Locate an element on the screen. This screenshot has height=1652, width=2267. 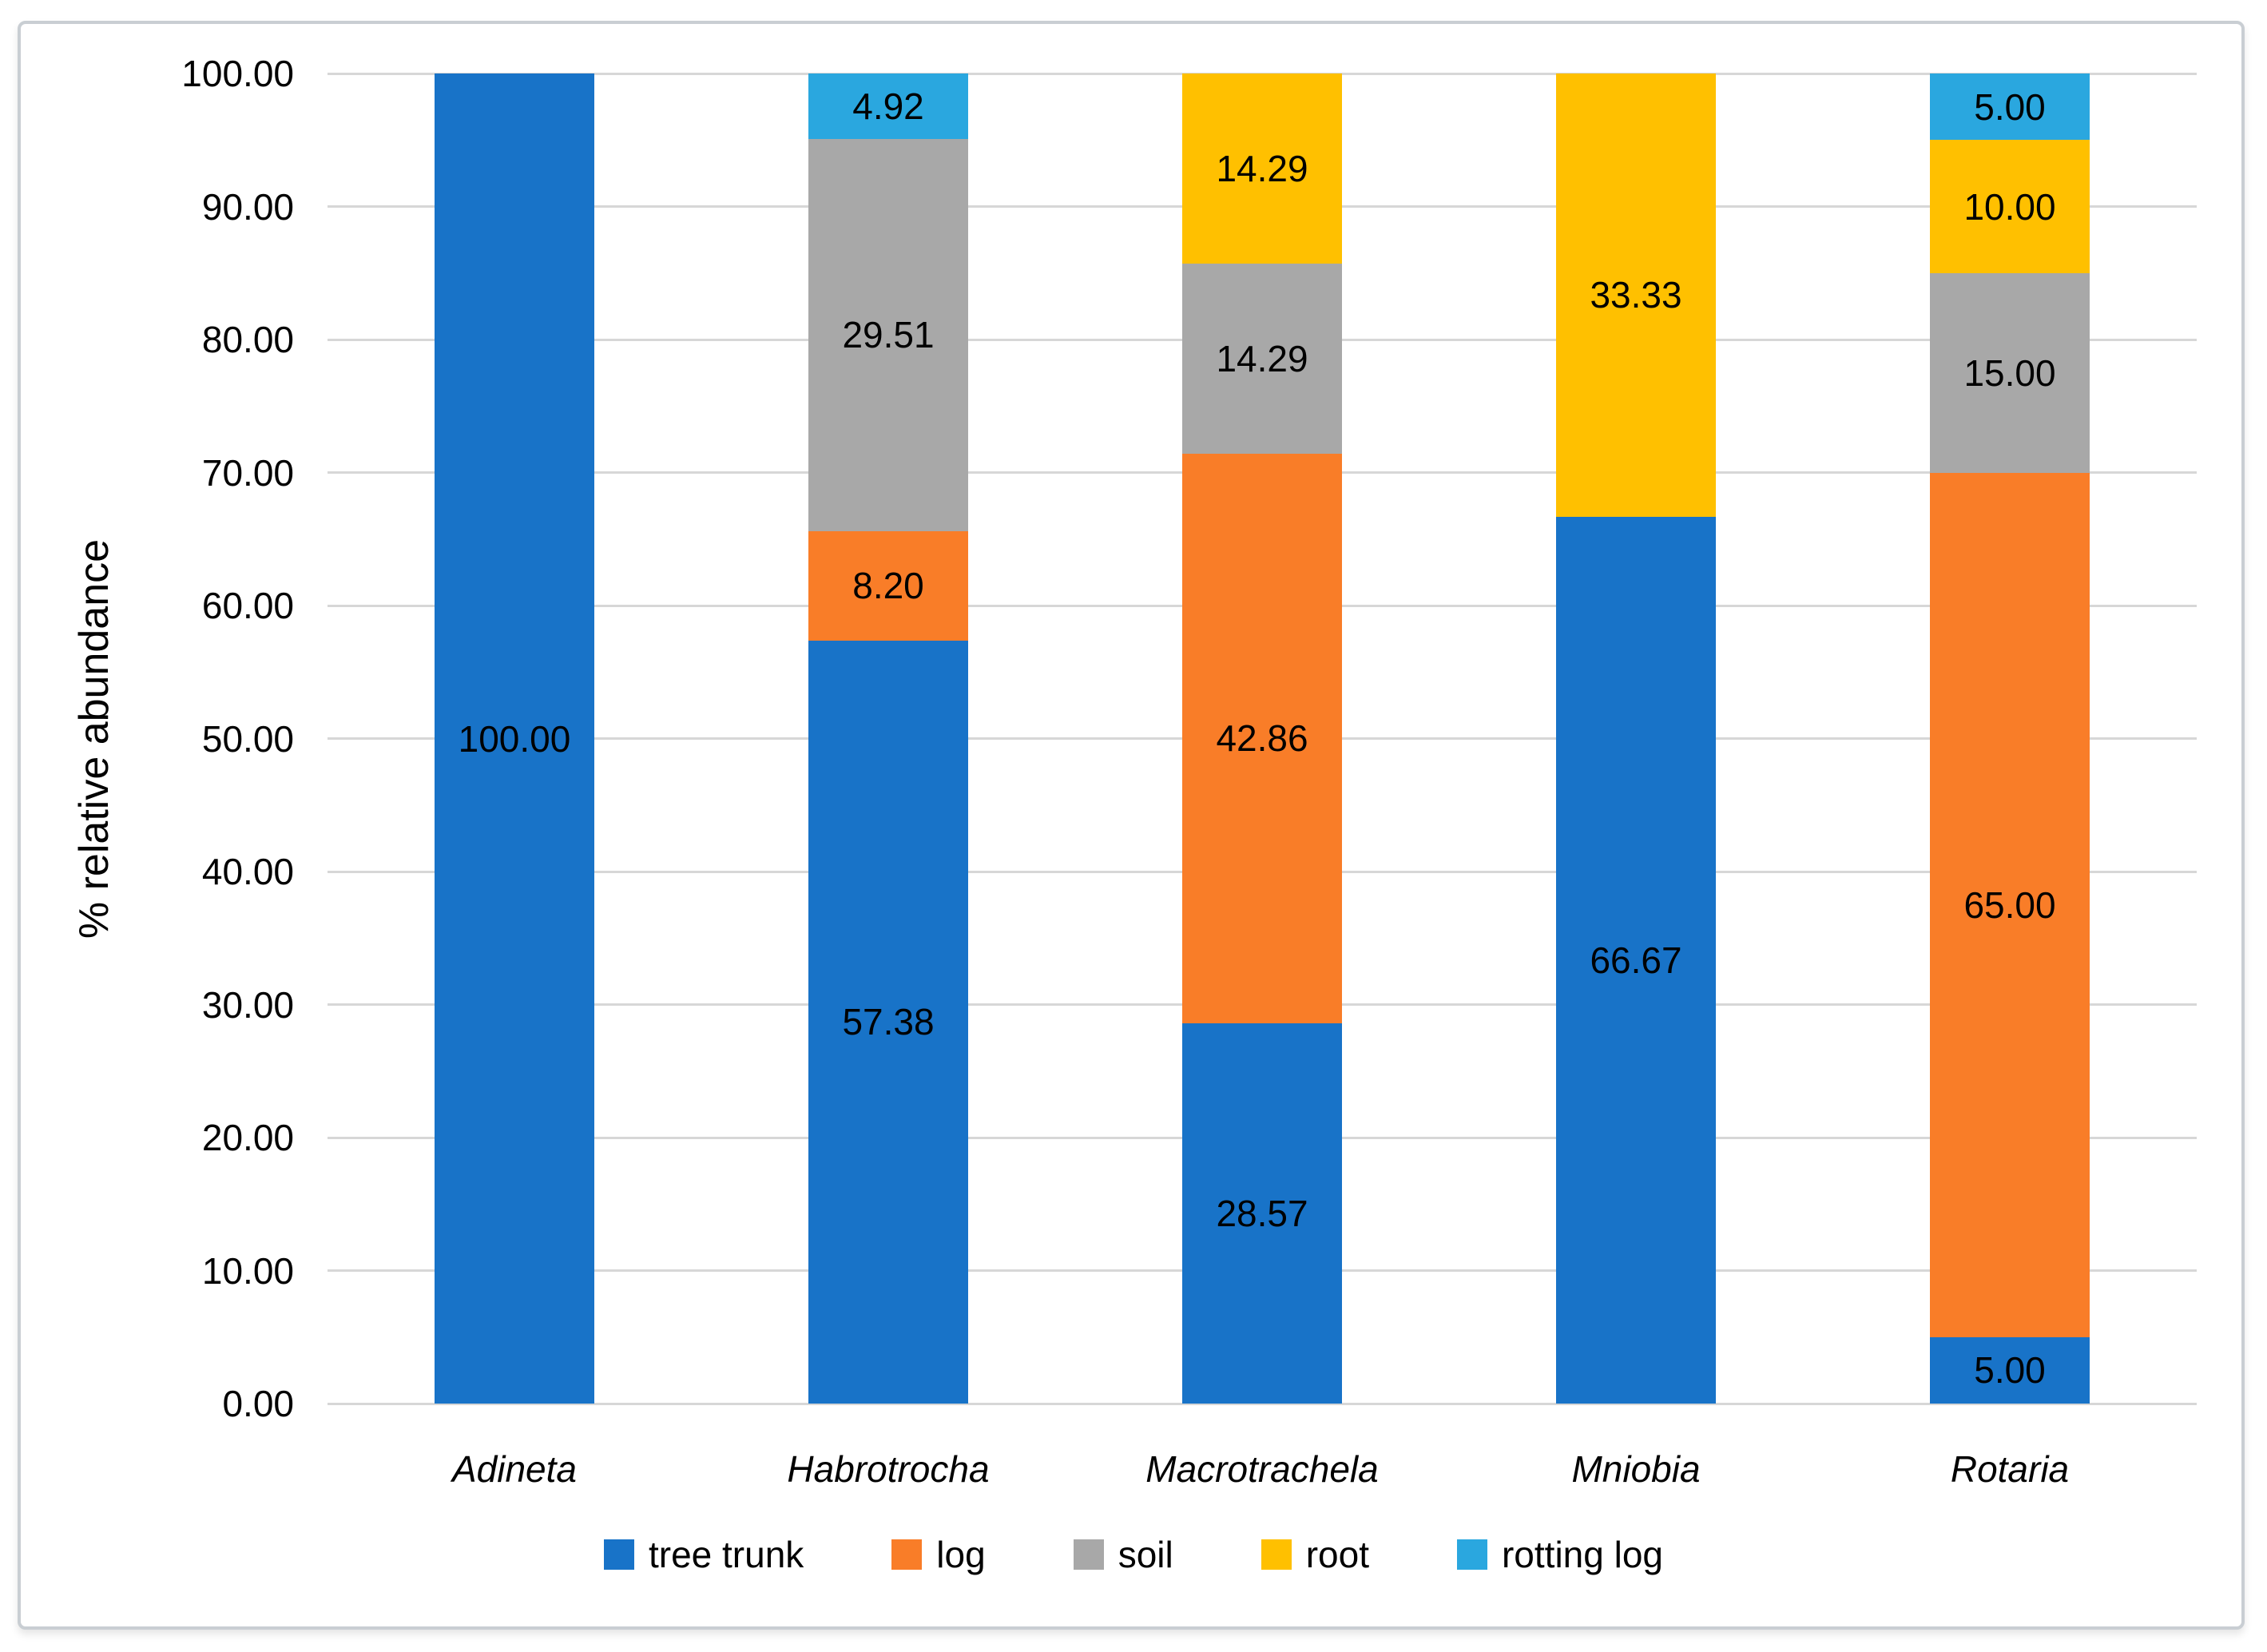
legend: tree trunk log soil root rotting log is located at coordinates (1133, 1555).